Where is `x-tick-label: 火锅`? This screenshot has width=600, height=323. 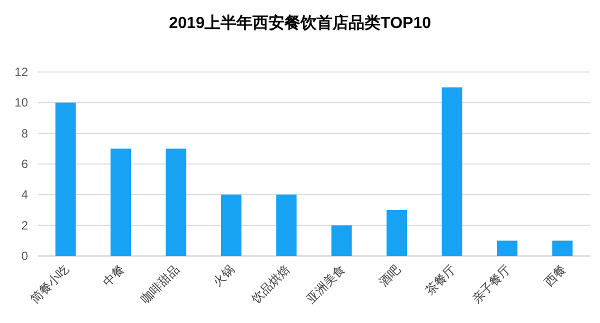 x-tick-label: 火锅 is located at coordinates (224, 276).